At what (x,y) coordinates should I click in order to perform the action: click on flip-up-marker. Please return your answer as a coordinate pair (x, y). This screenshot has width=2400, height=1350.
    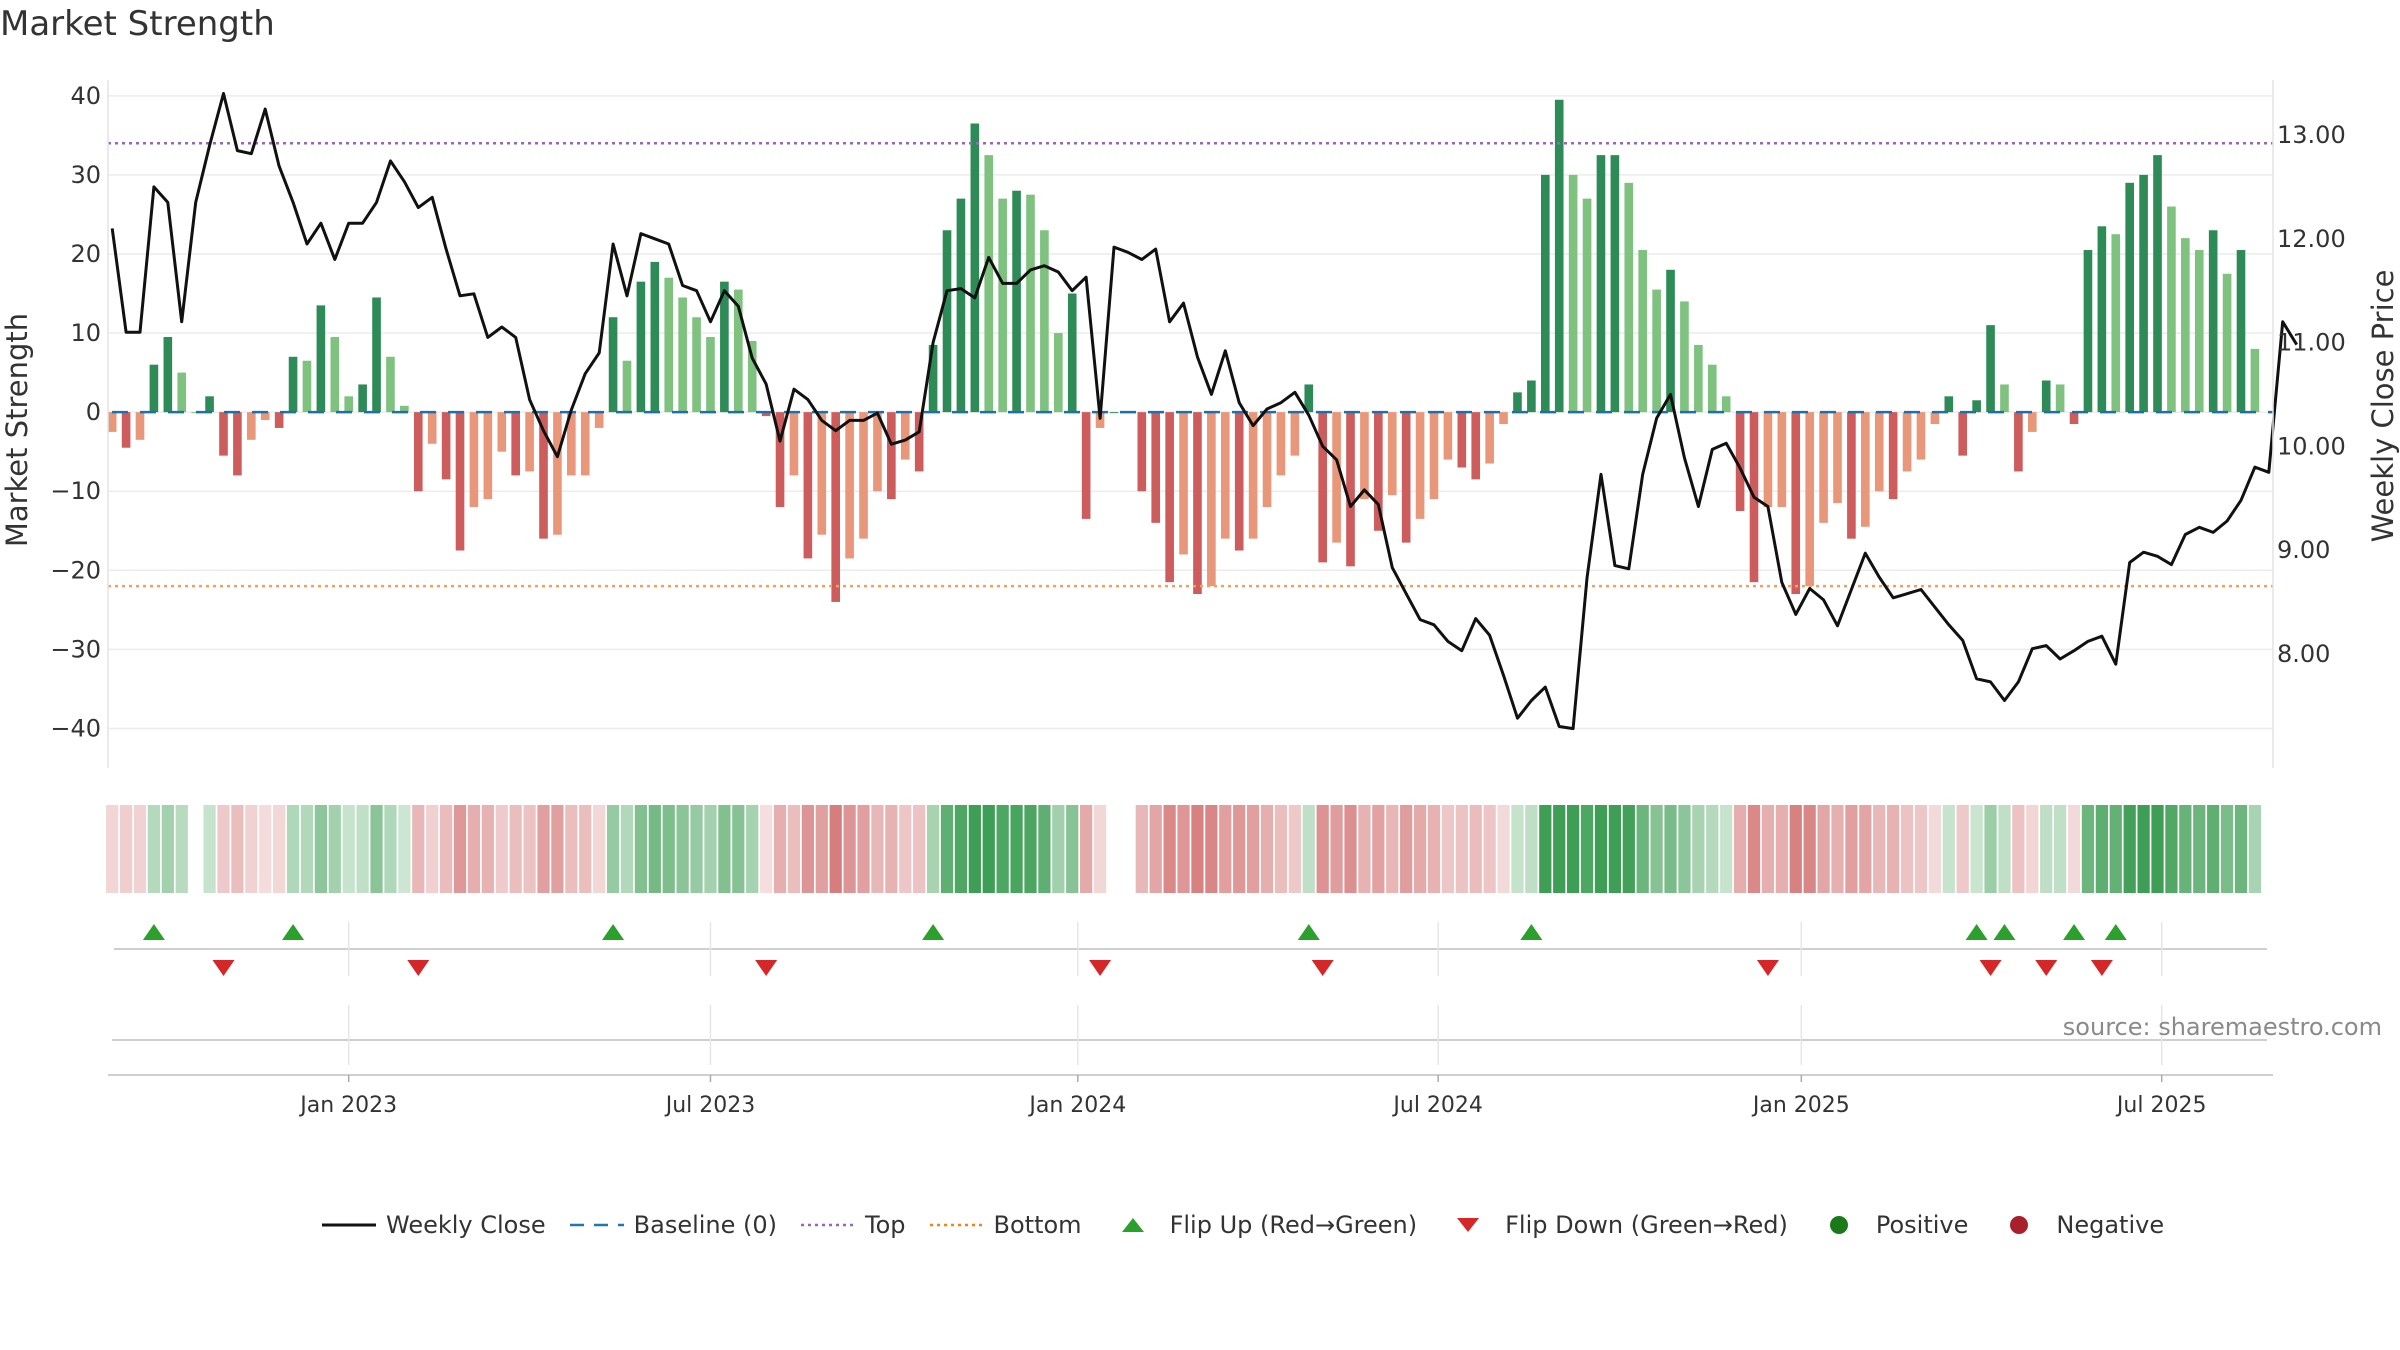
    Looking at the image, I should click on (613, 932).